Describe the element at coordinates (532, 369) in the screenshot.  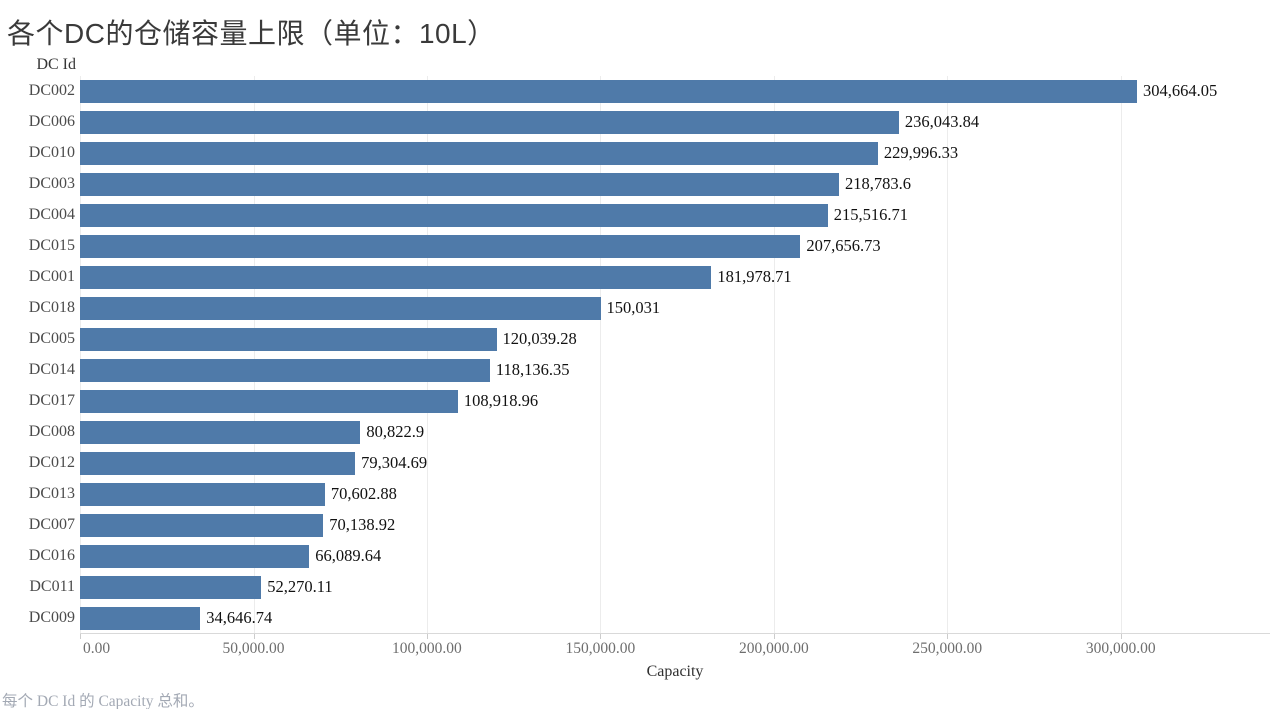
I see `bar-value-label: 118,136.35` at that location.